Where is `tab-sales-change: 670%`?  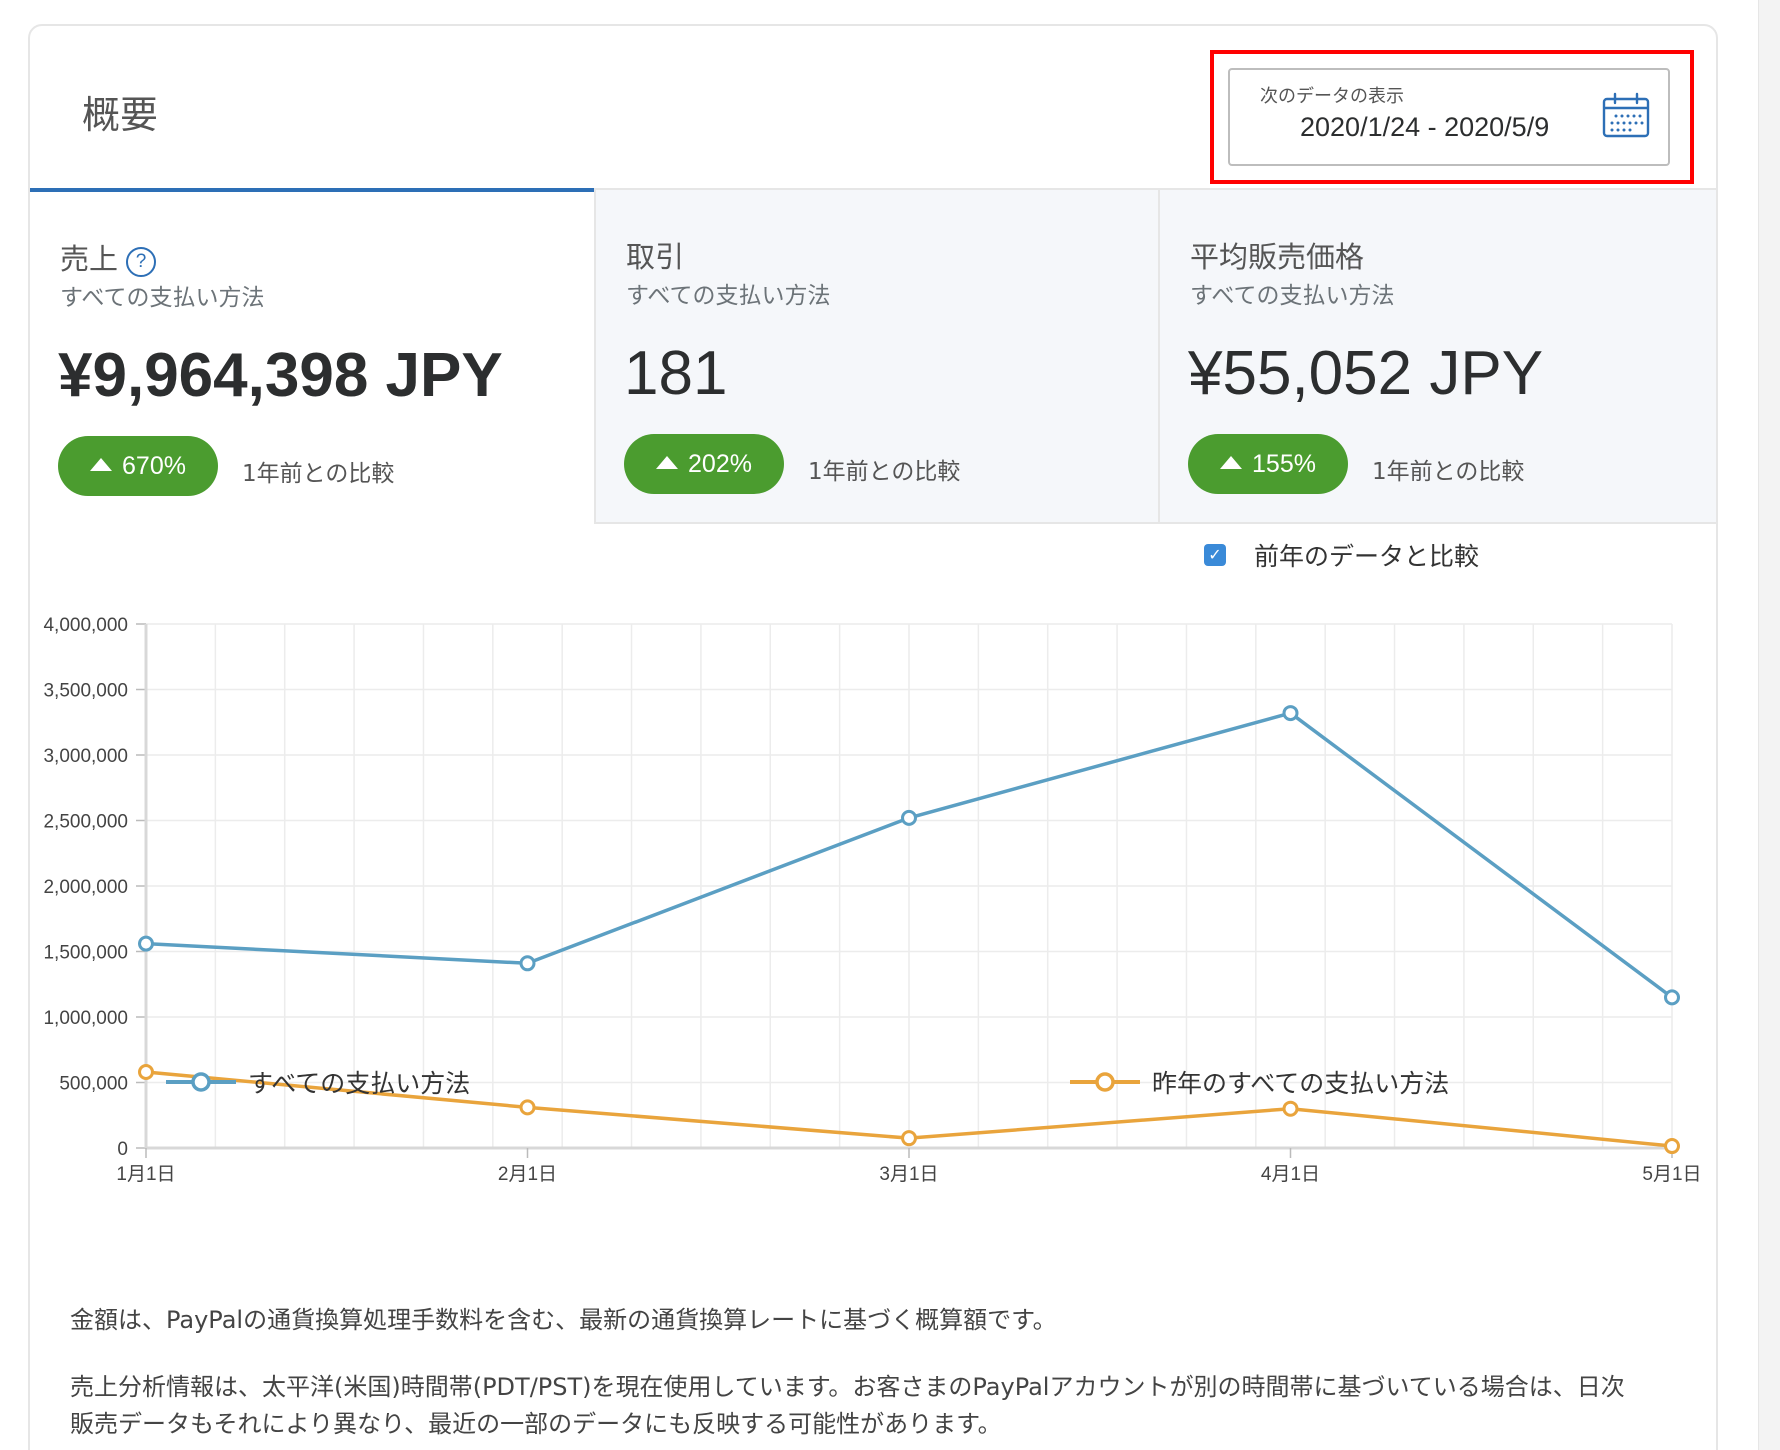
tab-sales-change: 670% is located at coordinates (154, 465).